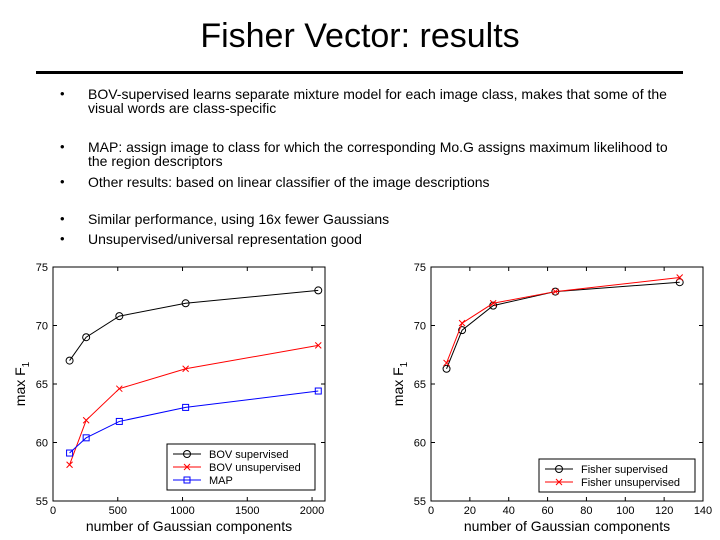 This screenshot has width=720, height=540. Describe the element at coordinates (118, 511) in the screenshot. I see `x-tick-label: 500` at that location.